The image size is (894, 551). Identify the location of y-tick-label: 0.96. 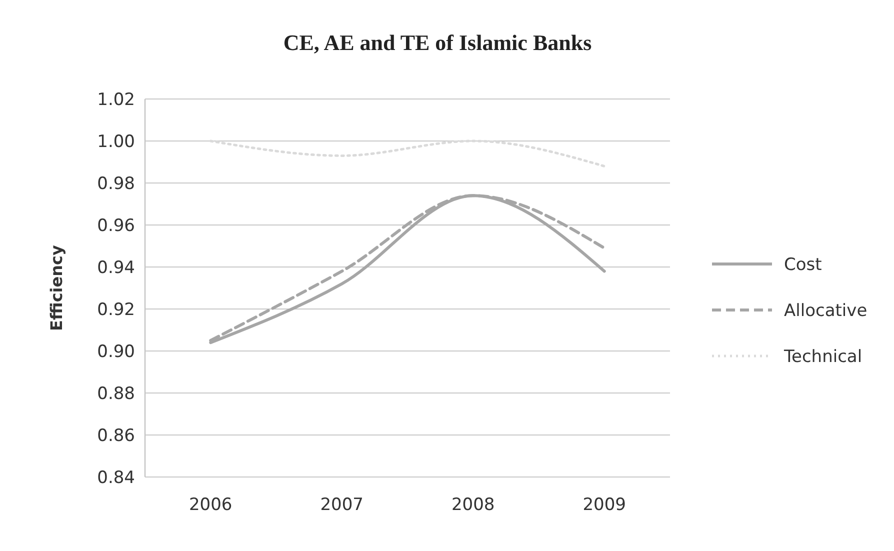
(116, 226).